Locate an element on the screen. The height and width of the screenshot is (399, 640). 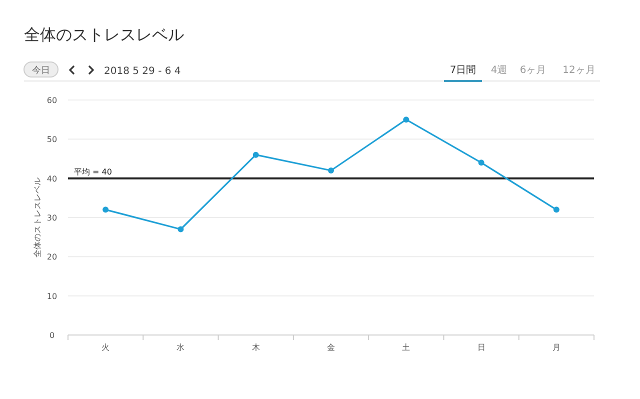
text: 7日間 is located at coordinates (463, 70).